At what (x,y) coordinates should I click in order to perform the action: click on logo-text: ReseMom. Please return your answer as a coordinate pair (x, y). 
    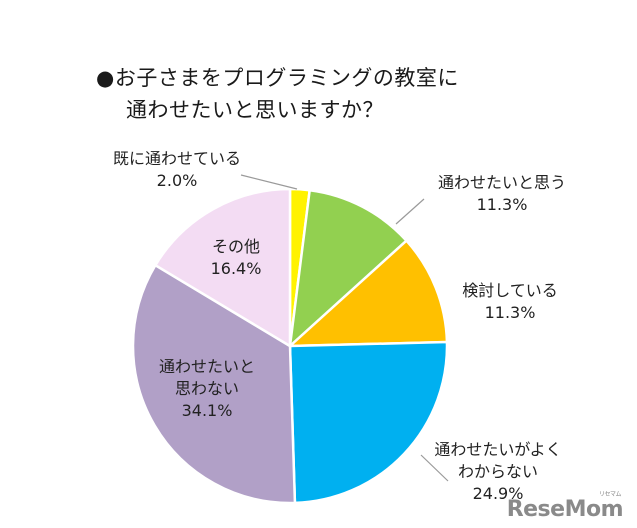
    Looking at the image, I should click on (565, 509).